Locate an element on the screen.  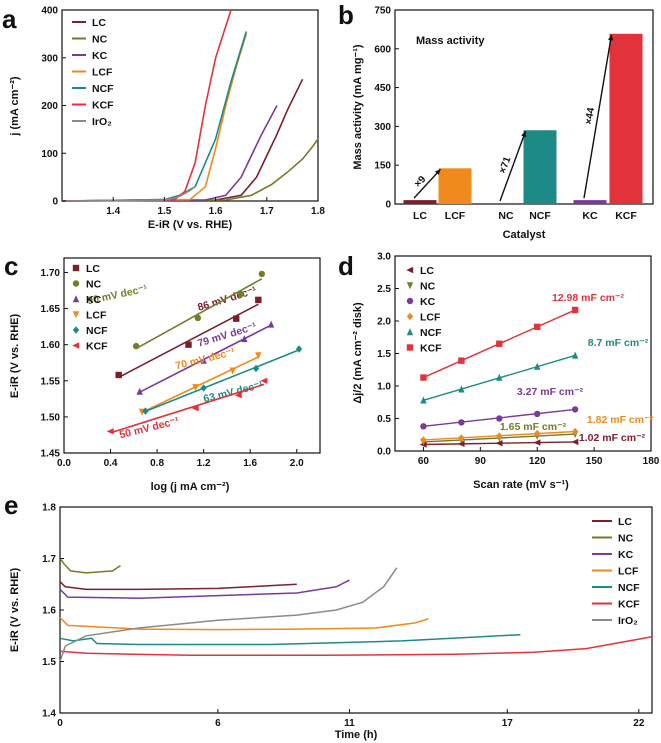
panel-a-x-tick-label: 1.4 is located at coordinates (113, 211).